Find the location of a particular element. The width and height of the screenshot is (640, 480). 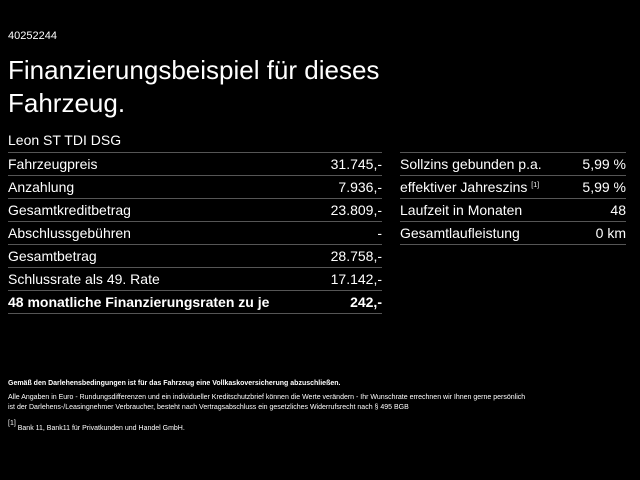

table-row: Abschlussgebühren - is located at coordinates (195, 233).